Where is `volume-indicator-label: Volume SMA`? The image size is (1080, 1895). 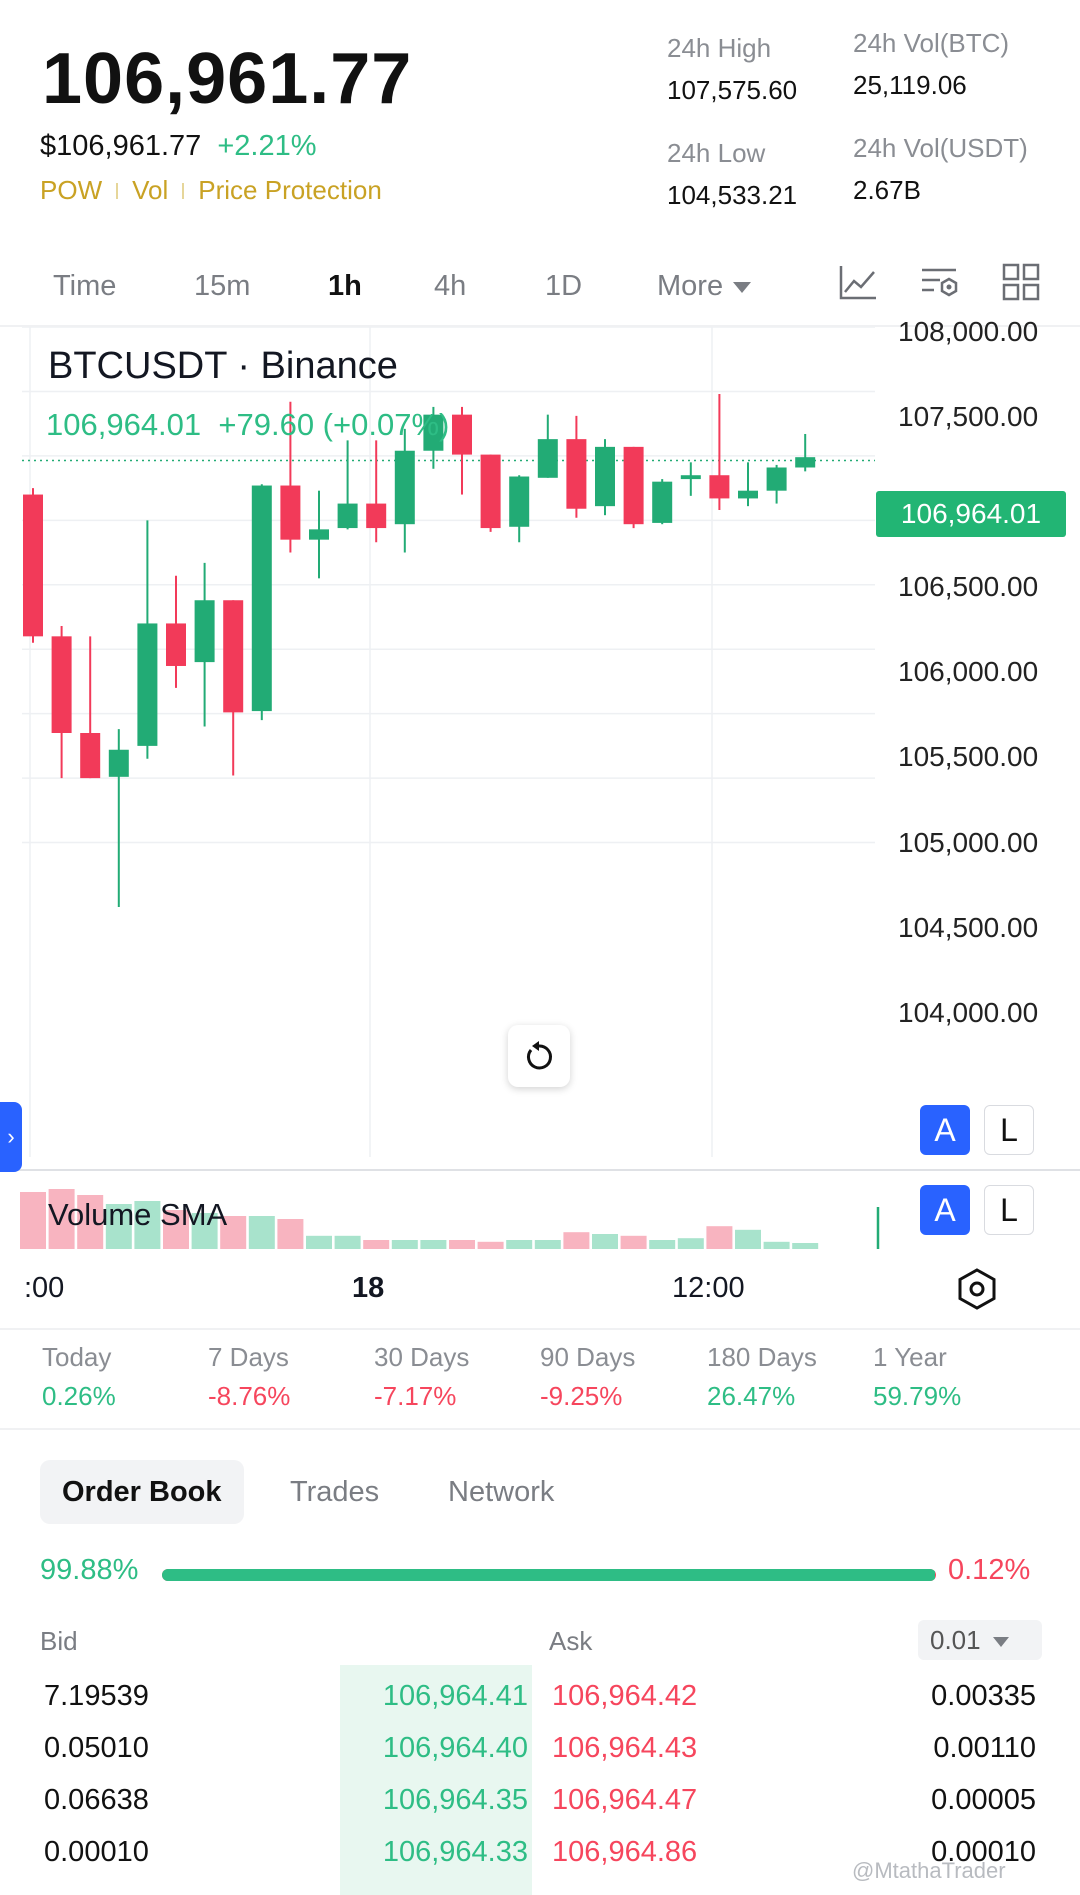 volume-indicator-label: Volume SMA is located at coordinates (138, 1214).